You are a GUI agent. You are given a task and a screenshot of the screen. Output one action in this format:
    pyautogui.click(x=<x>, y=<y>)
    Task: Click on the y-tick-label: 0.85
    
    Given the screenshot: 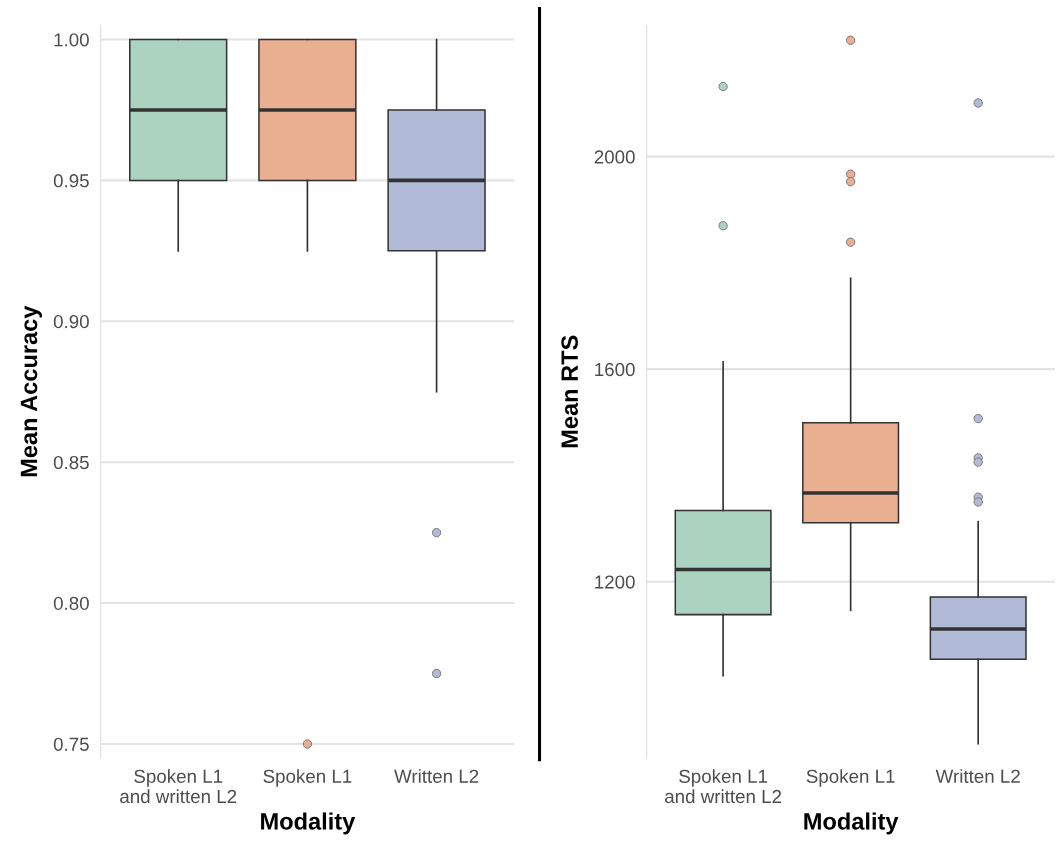 What is the action you would take?
    pyautogui.click(x=71, y=462)
    